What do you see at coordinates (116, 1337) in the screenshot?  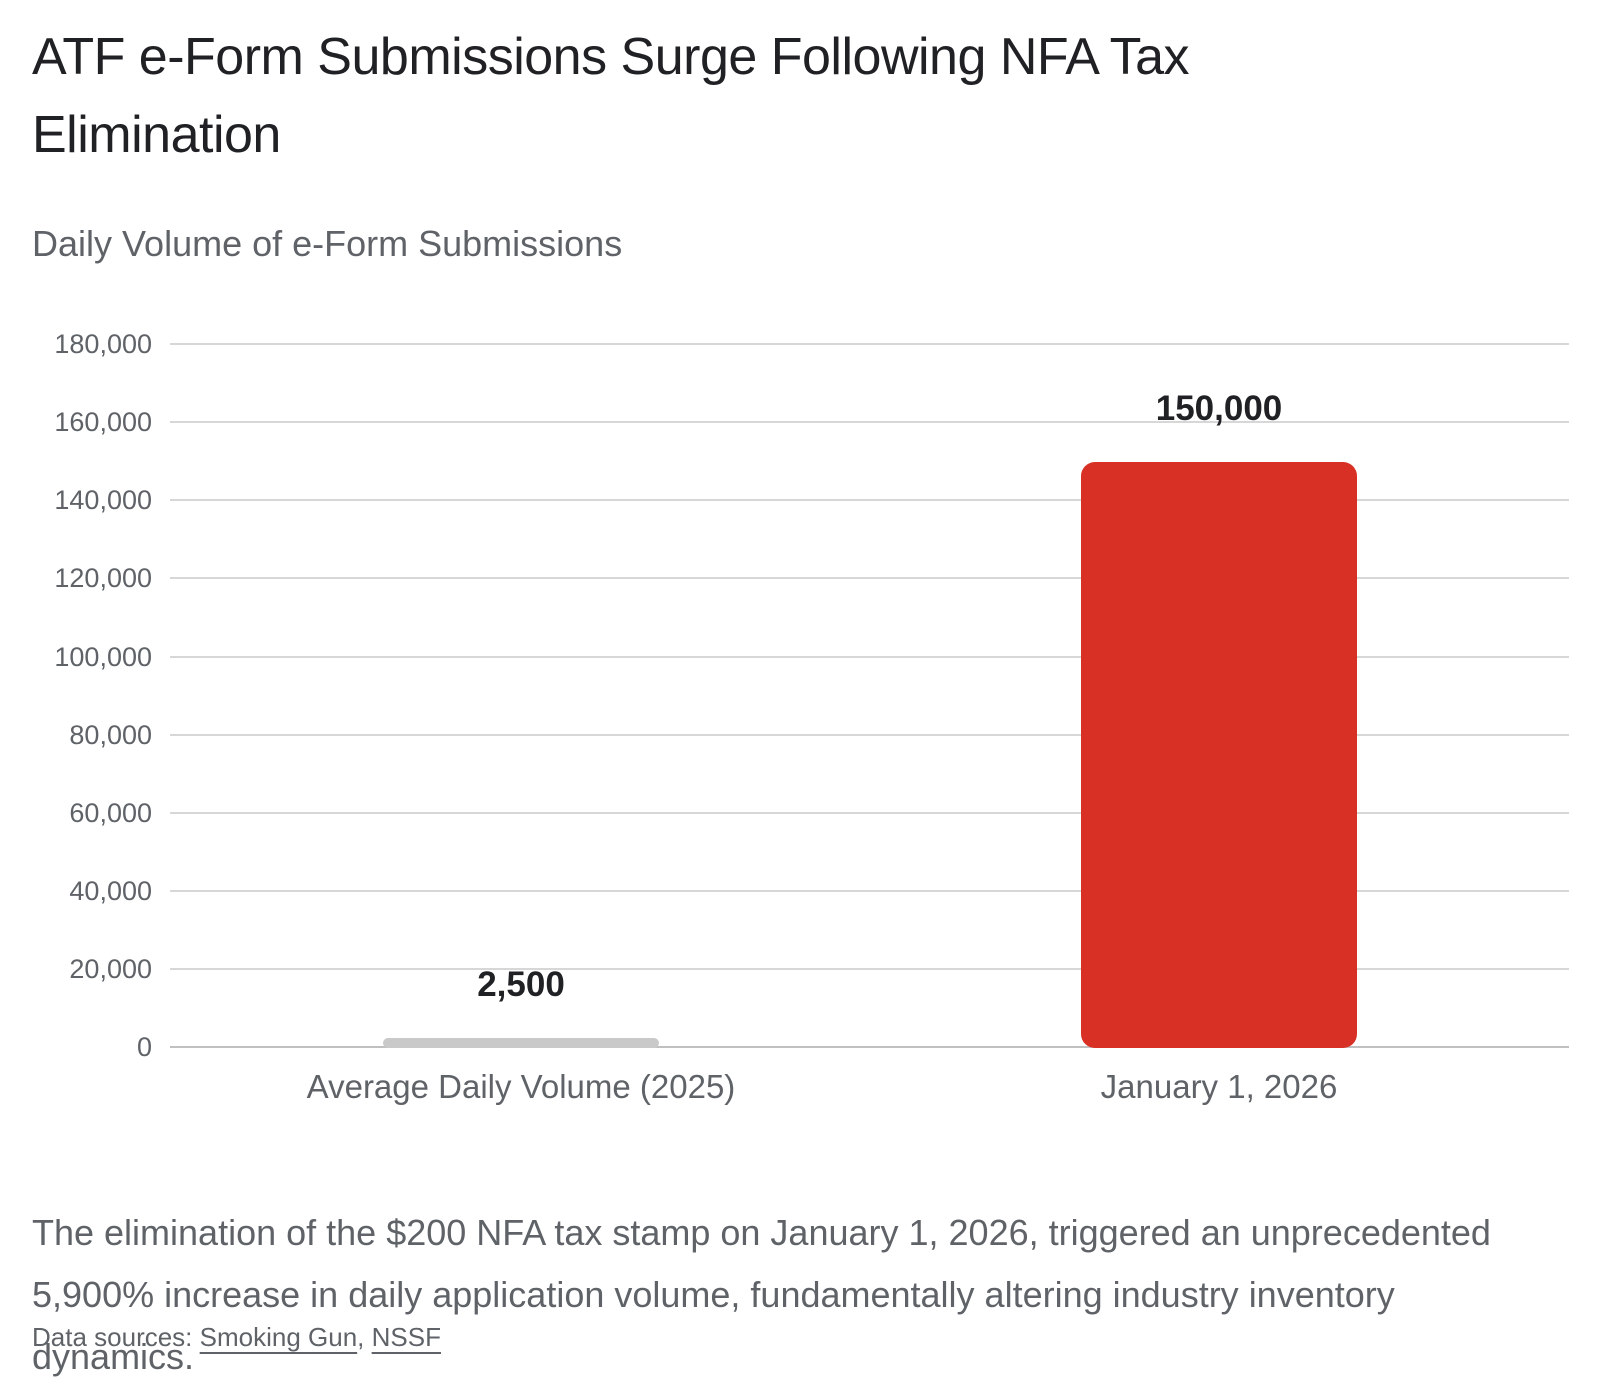 I see `data-sources-prefix: Data sources:` at bounding box center [116, 1337].